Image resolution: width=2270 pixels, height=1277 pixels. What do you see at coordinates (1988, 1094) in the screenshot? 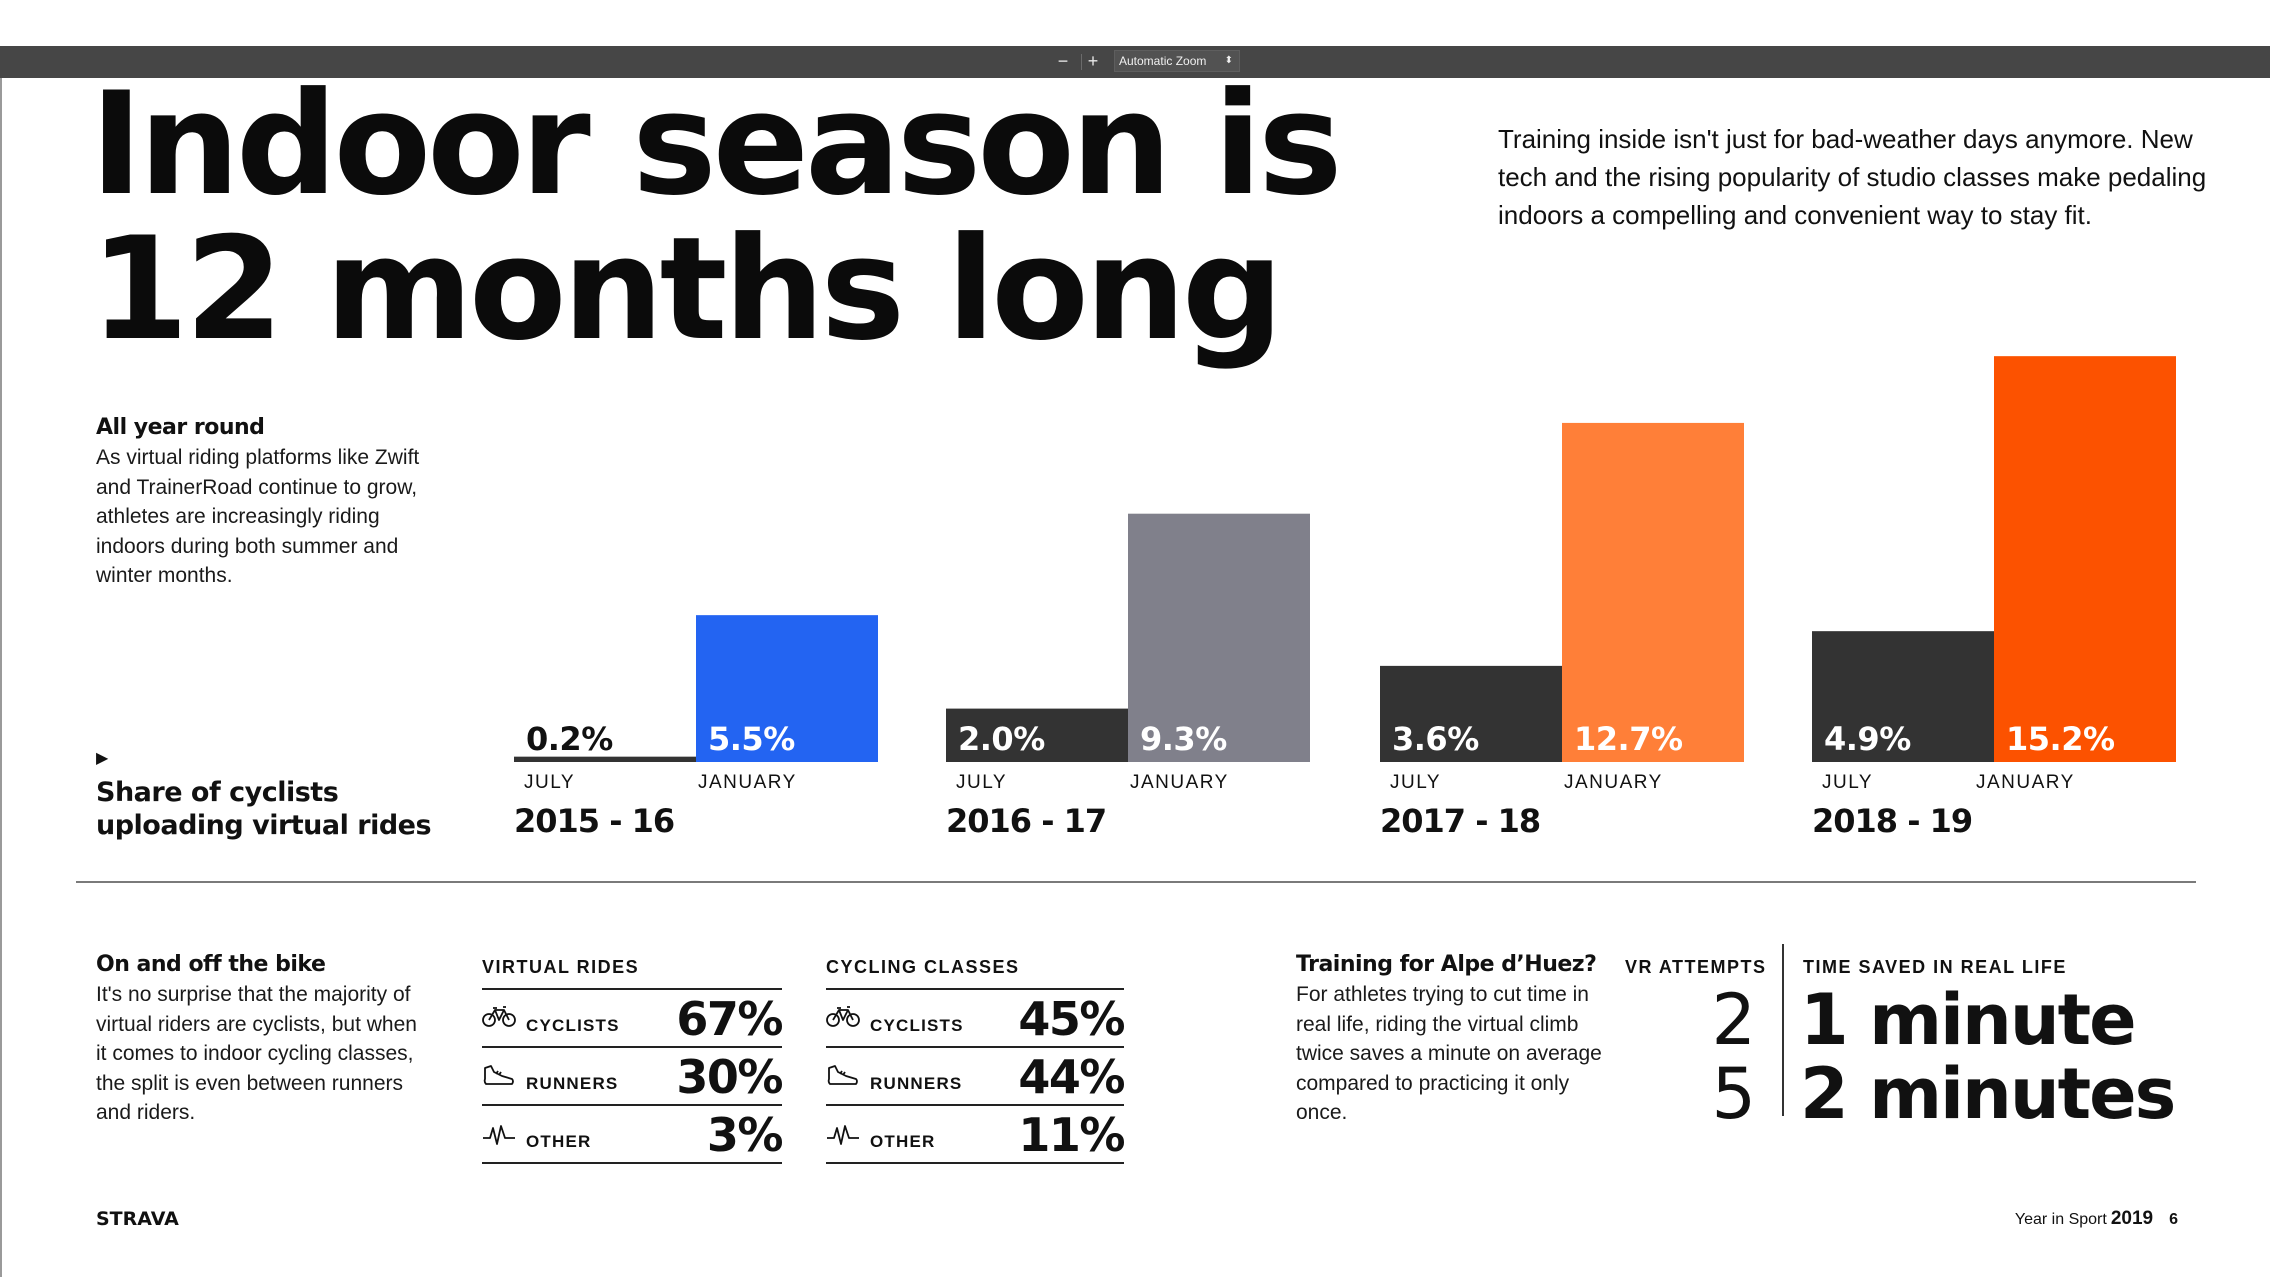
I see `time-saved-value: 2 minutes` at bounding box center [1988, 1094].